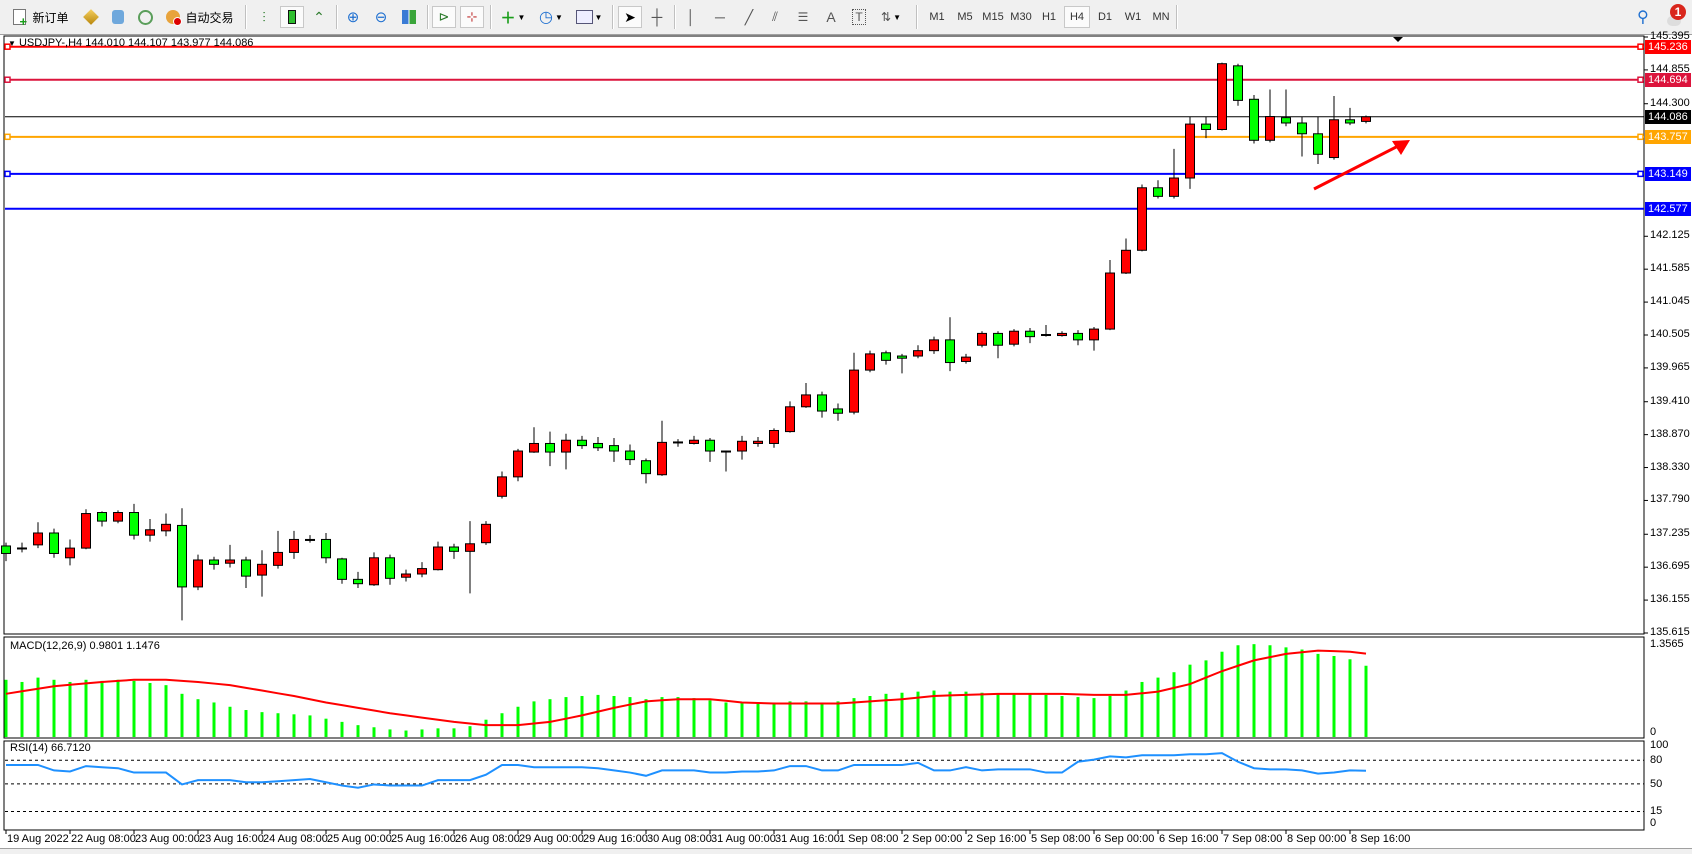 Image resolution: width=1692 pixels, height=854 pixels. What do you see at coordinates (1670, 631) in the screenshot?
I see `price-axis-label: 135.615` at bounding box center [1670, 631].